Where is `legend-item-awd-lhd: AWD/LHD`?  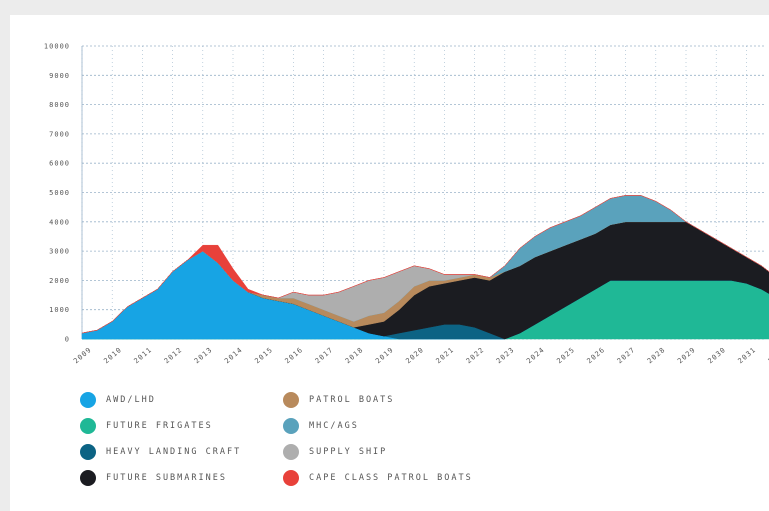 legend-item-awd-lhd: AWD/LHD is located at coordinates (118, 400).